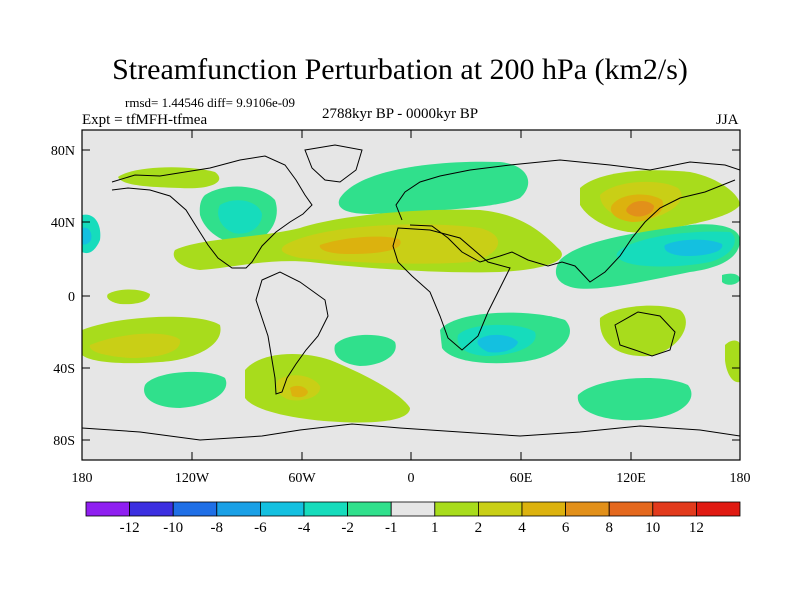  I want to click on coastline-south-america, so click(292, 333).